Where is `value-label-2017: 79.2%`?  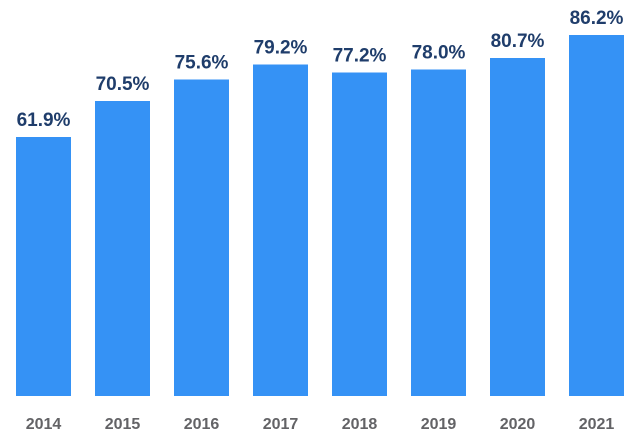
value-label-2017: 79.2% is located at coordinates (281, 47).